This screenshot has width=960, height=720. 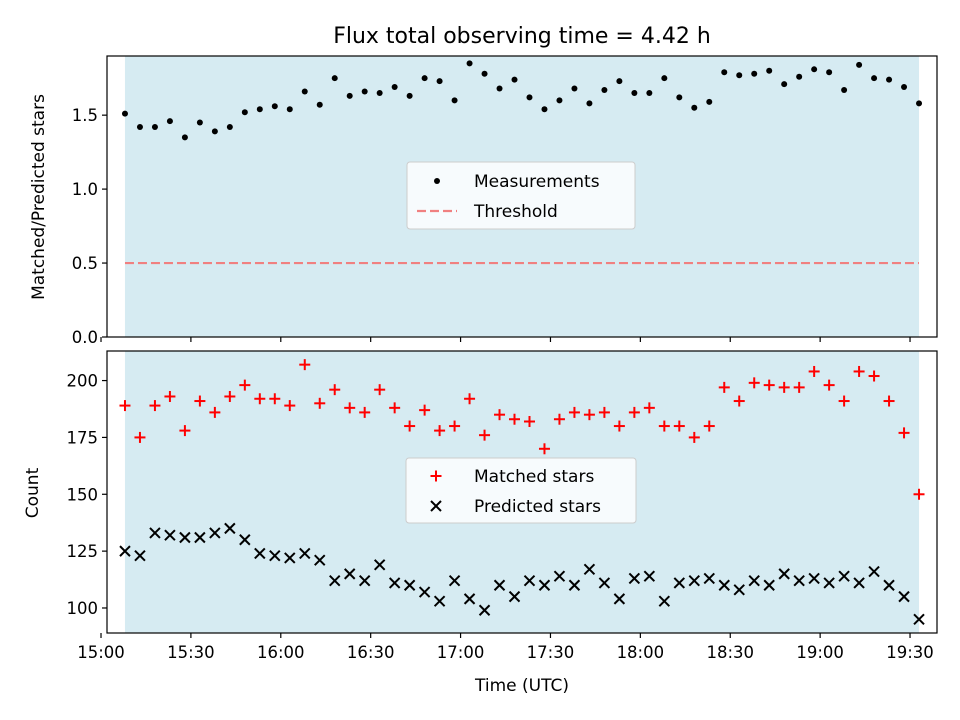 What do you see at coordinates (820, 652) in the screenshot?
I see `bottom-x-tick-label: 19:00` at bounding box center [820, 652].